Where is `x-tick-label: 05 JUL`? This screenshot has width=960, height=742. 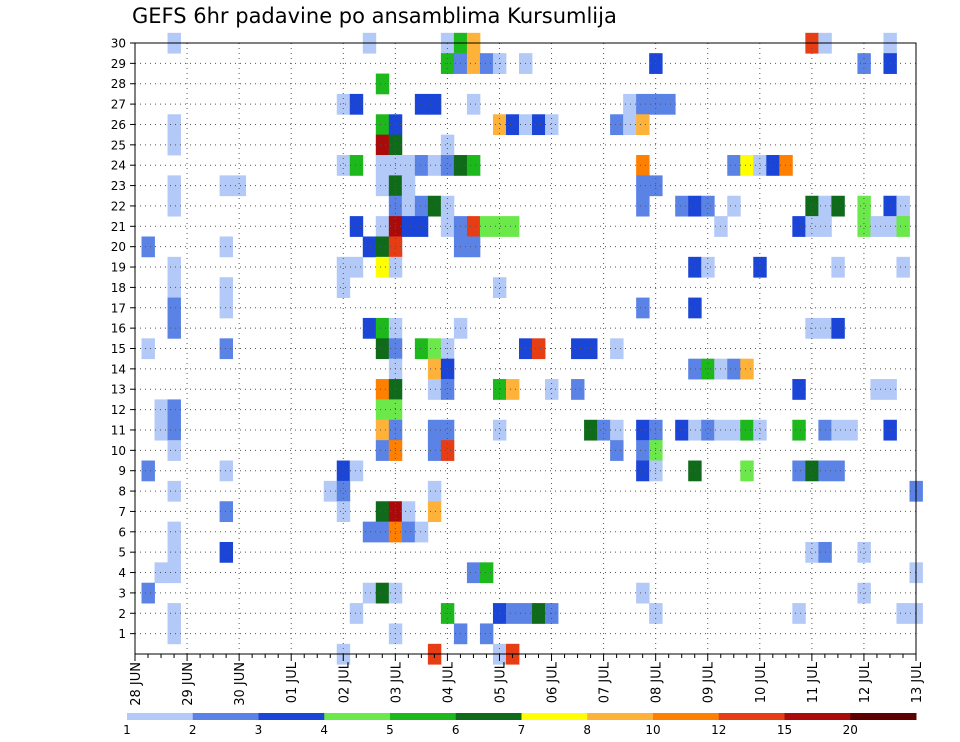 x-tick-label: 05 JUL is located at coordinates (501, 682).